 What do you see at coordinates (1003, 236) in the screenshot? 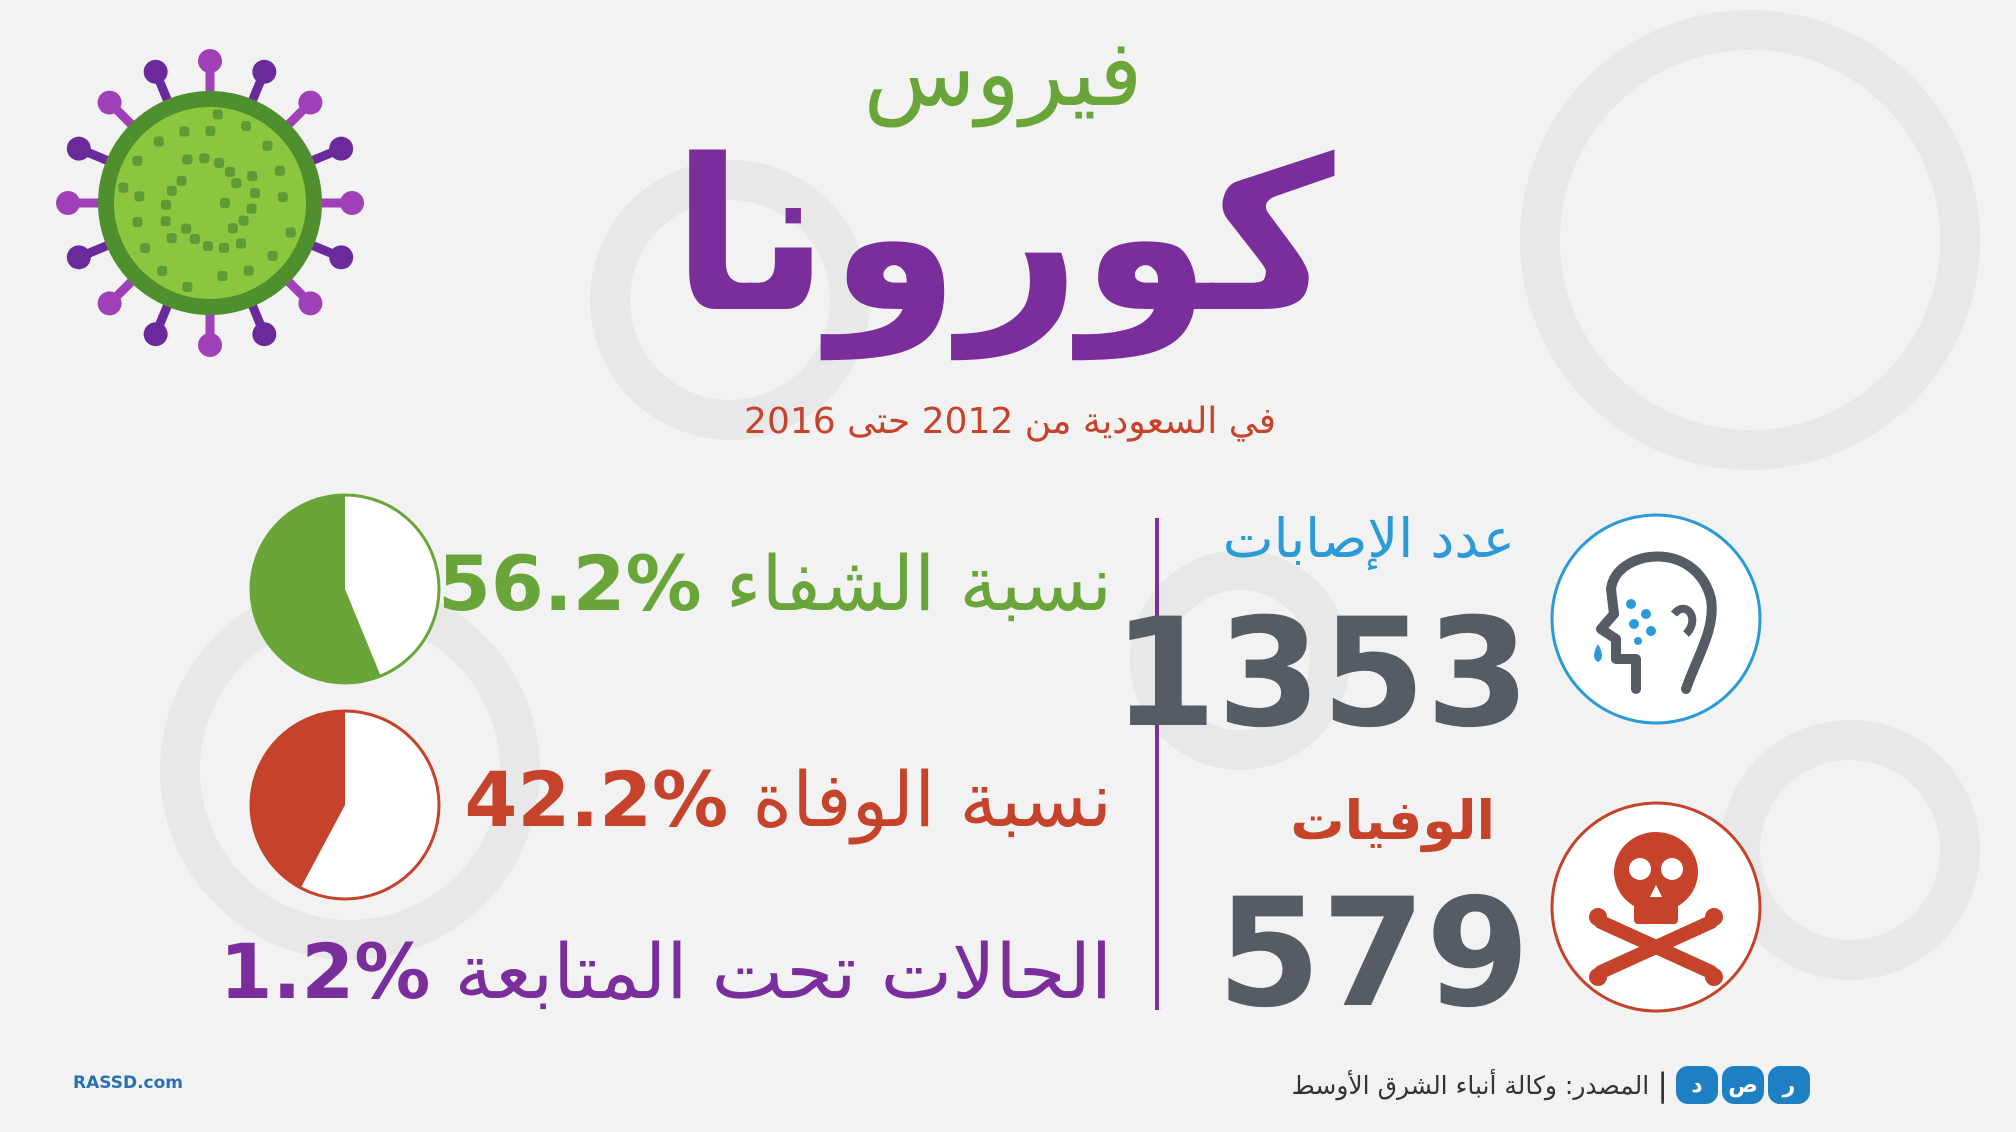
I see `title-corona: كورونا` at bounding box center [1003, 236].